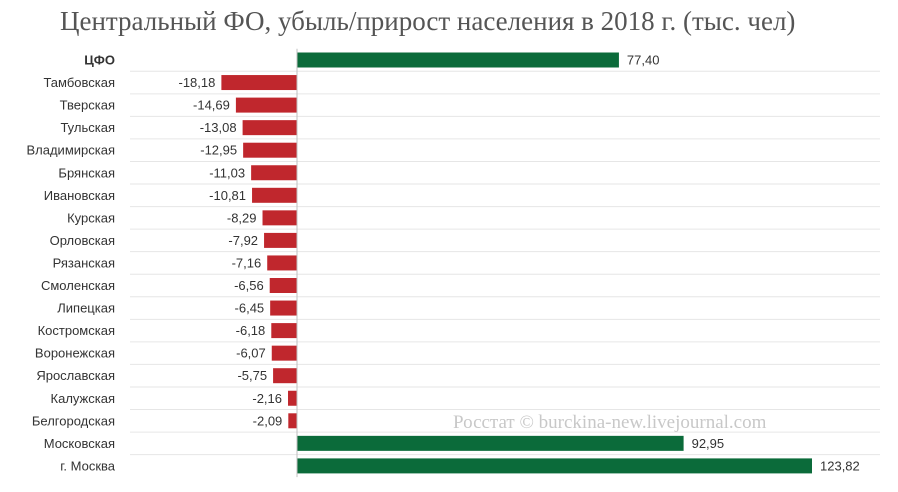  What do you see at coordinates (643, 60) in the screenshot?
I see `value-label: 77,40` at bounding box center [643, 60].